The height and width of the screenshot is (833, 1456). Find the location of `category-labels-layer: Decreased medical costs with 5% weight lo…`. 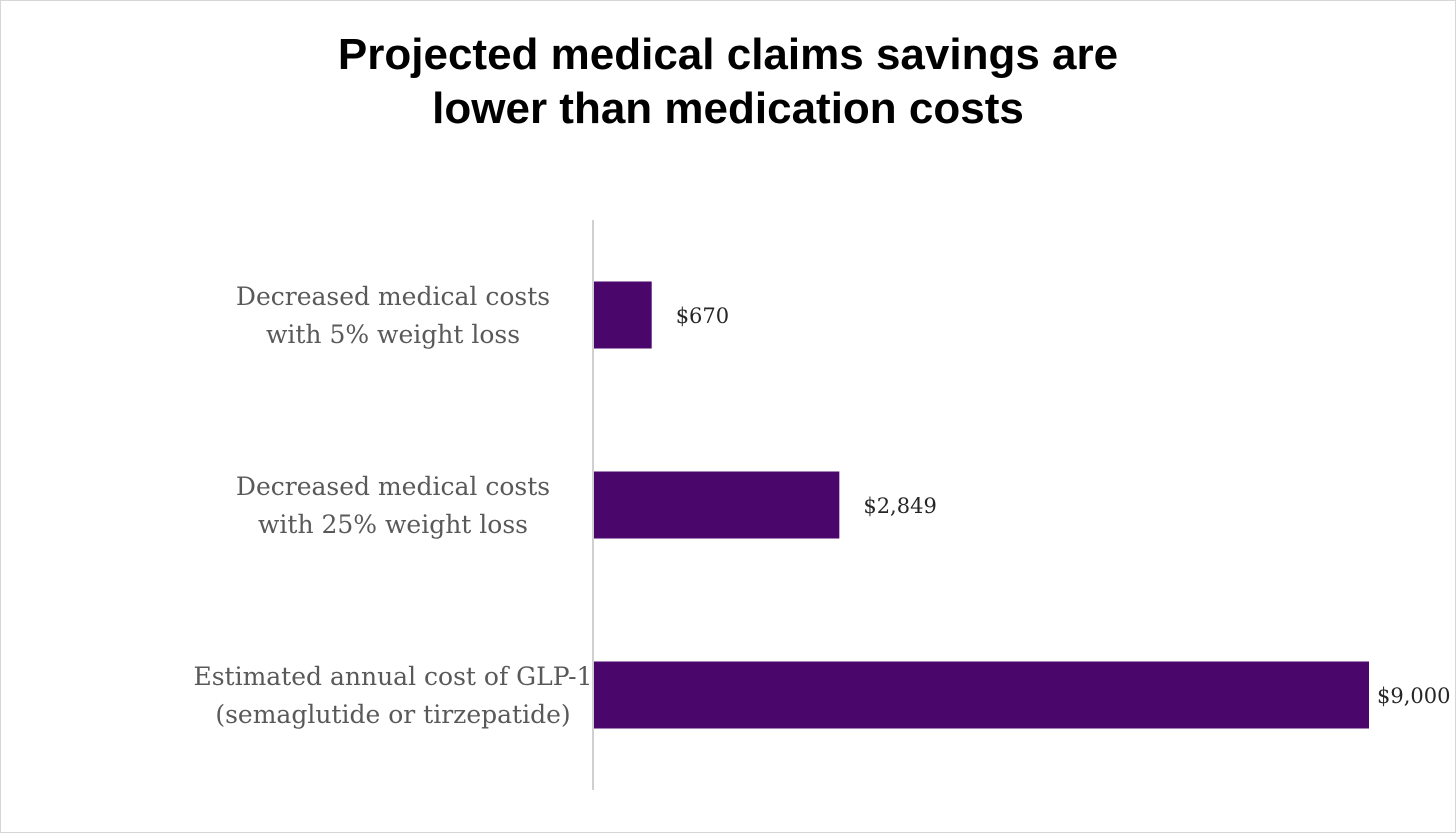

category-labels-layer: Decreased medical costs with 5% weight lo… is located at coordinates (392, 505).